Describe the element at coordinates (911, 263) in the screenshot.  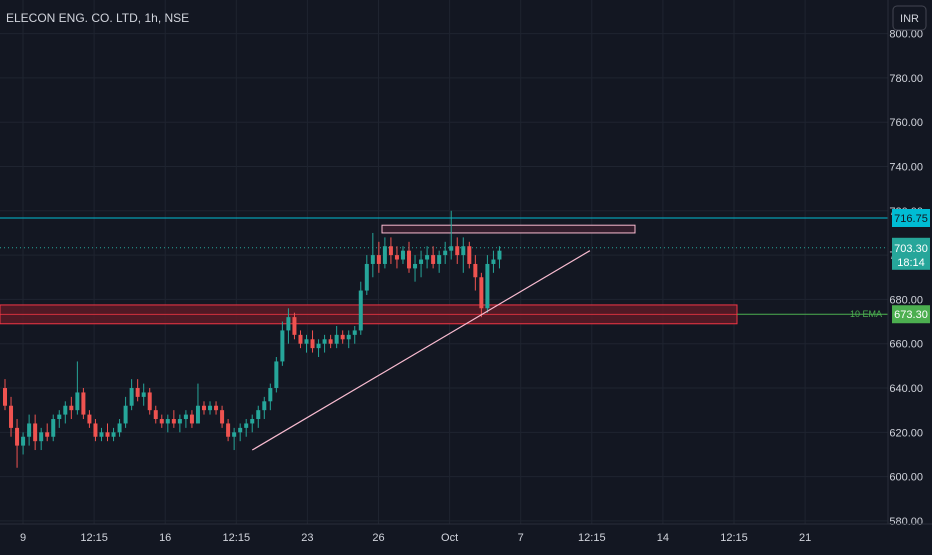
I see `bar-countdown: 18:14` at that location.